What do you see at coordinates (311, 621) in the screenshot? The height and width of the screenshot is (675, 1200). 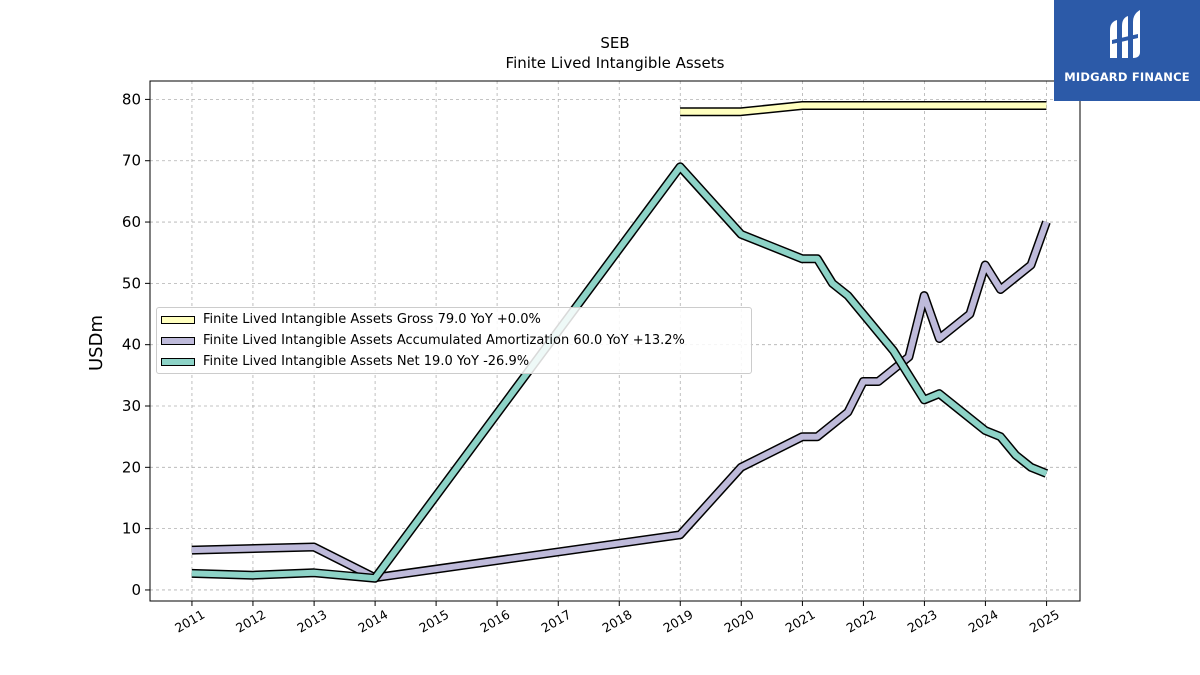 I see `x-tick-label: 2013` at bounding box center [311, 621].